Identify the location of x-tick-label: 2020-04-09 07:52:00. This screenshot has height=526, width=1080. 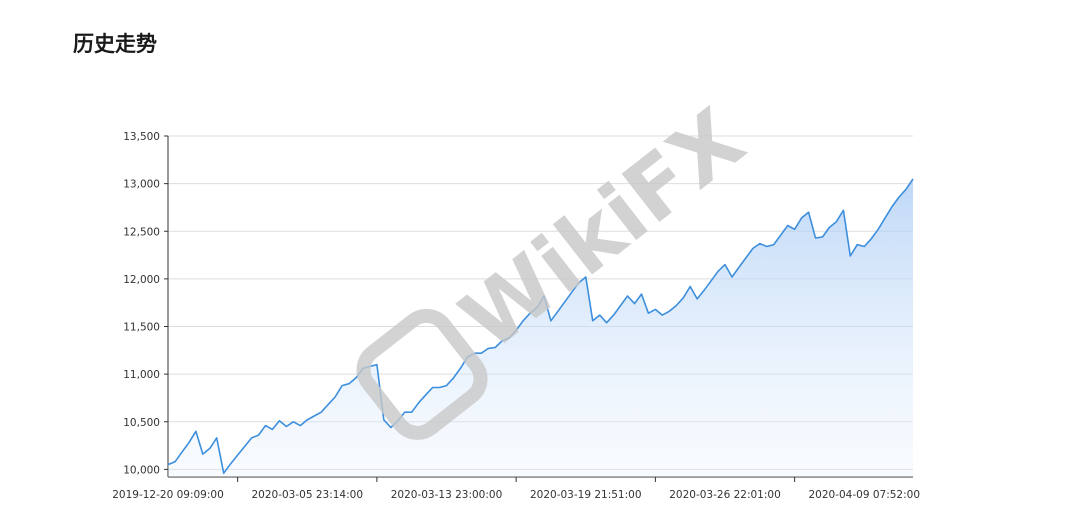
(864, 495).